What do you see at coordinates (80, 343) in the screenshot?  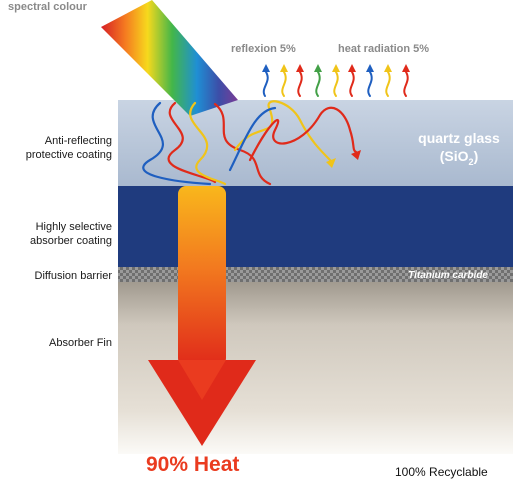 I see `layer-label-absorber-fin: Absorber Fin` at bounding box center [80, 343].